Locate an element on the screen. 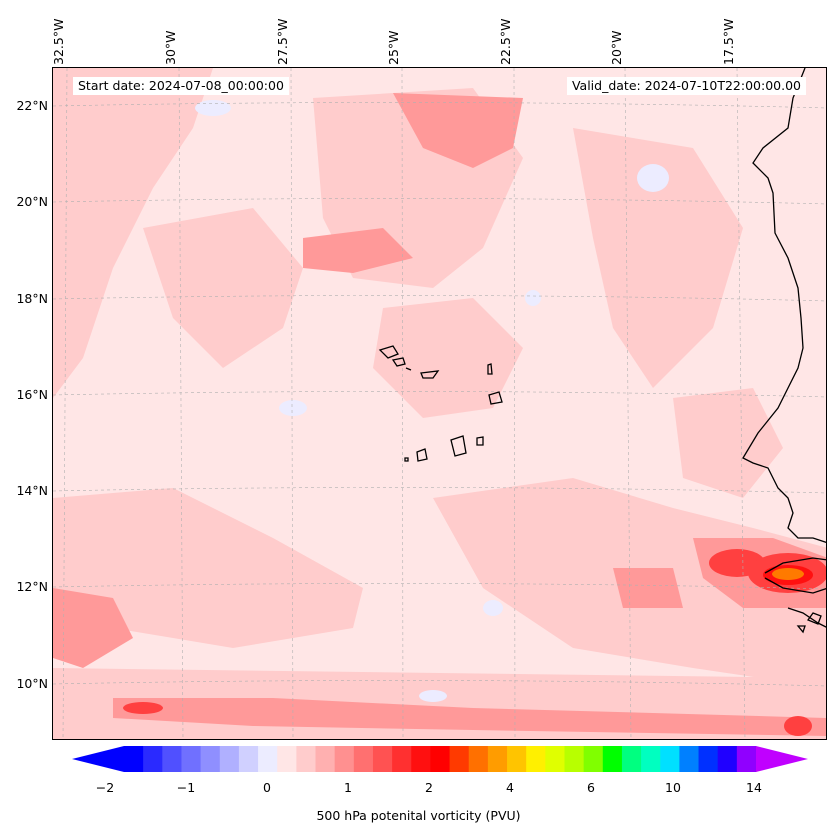  cape-verde-santo-antao is located at coordinates (388, 352).